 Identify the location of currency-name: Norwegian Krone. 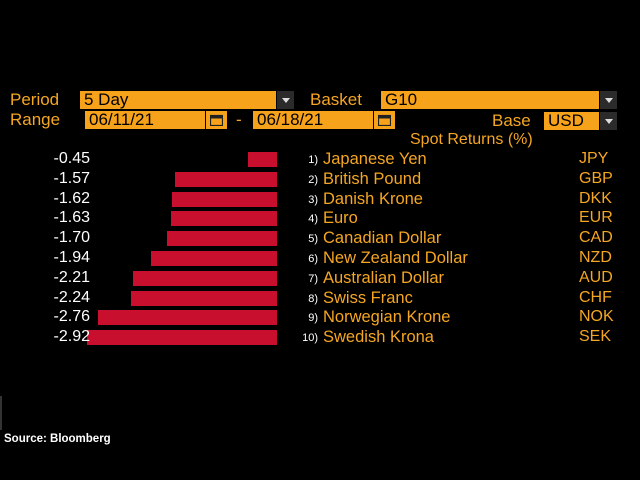
(387, 317).